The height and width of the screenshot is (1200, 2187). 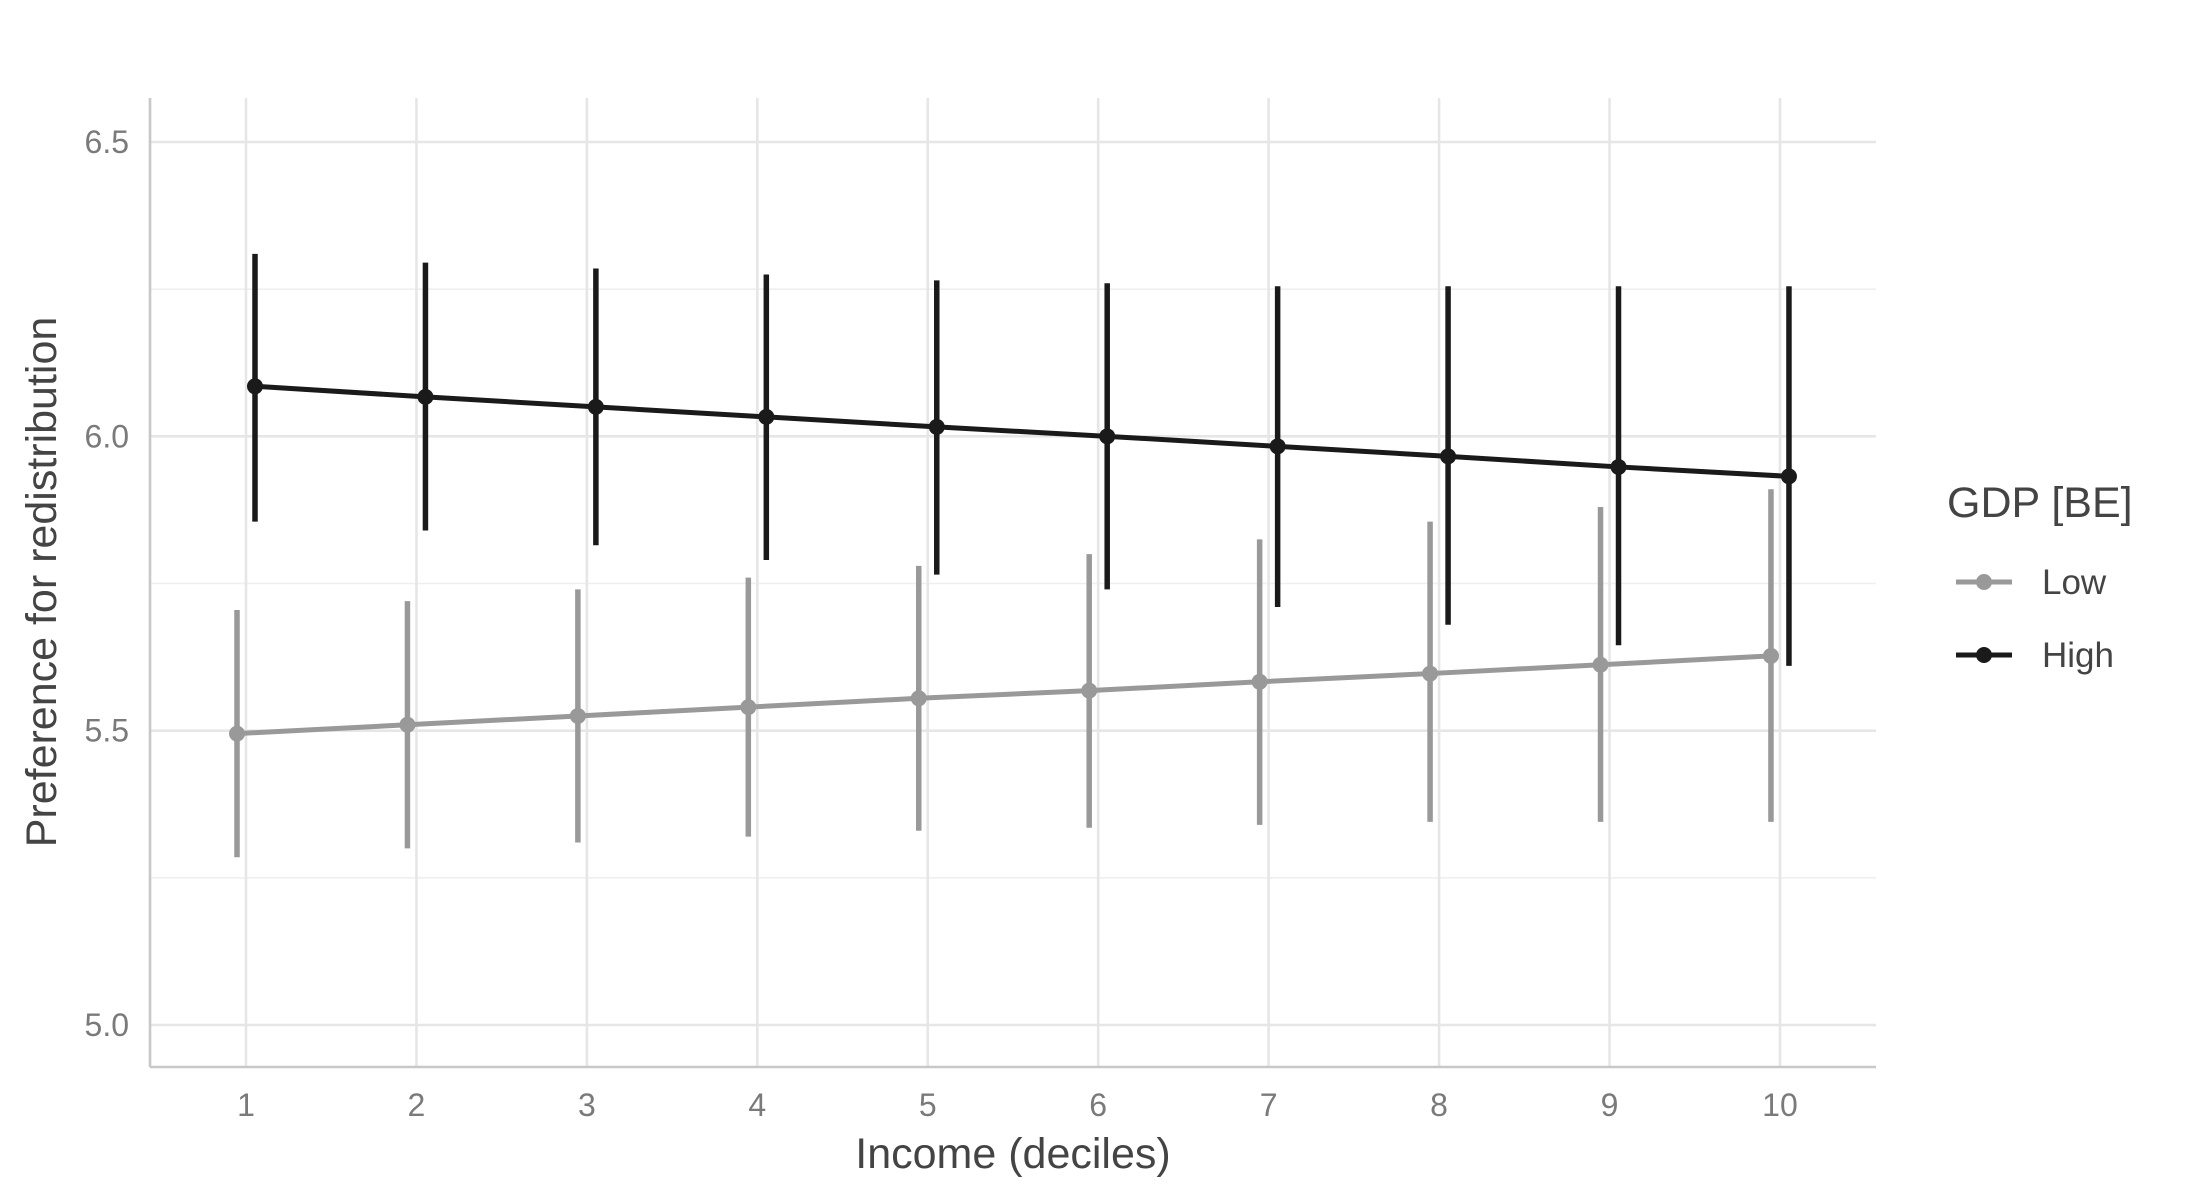 I want to click on y-tick-label: 6.5, so click(x=107, y=142).